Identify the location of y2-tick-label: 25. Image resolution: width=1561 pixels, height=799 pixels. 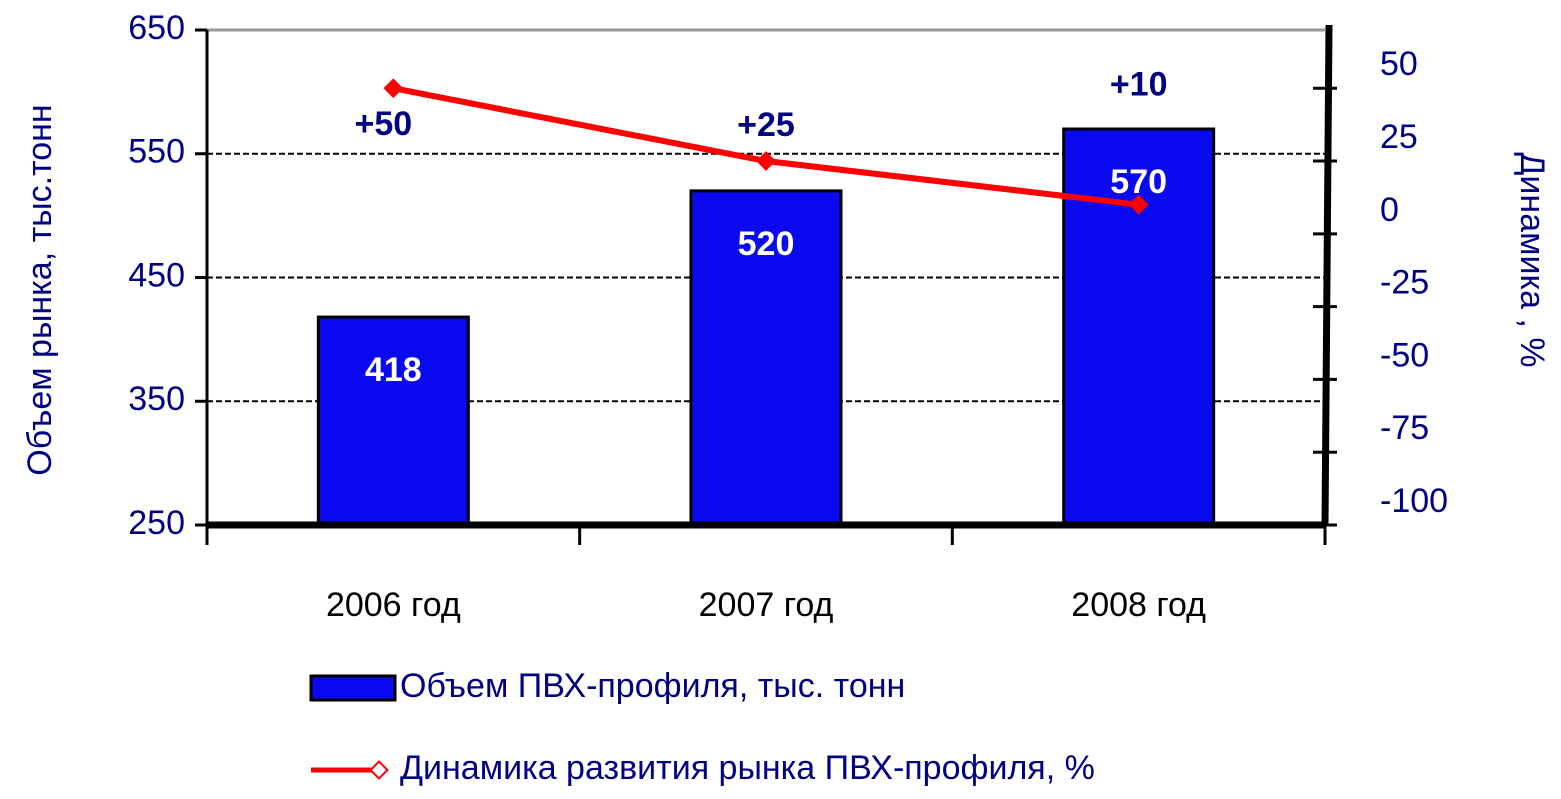
(1399, 137).